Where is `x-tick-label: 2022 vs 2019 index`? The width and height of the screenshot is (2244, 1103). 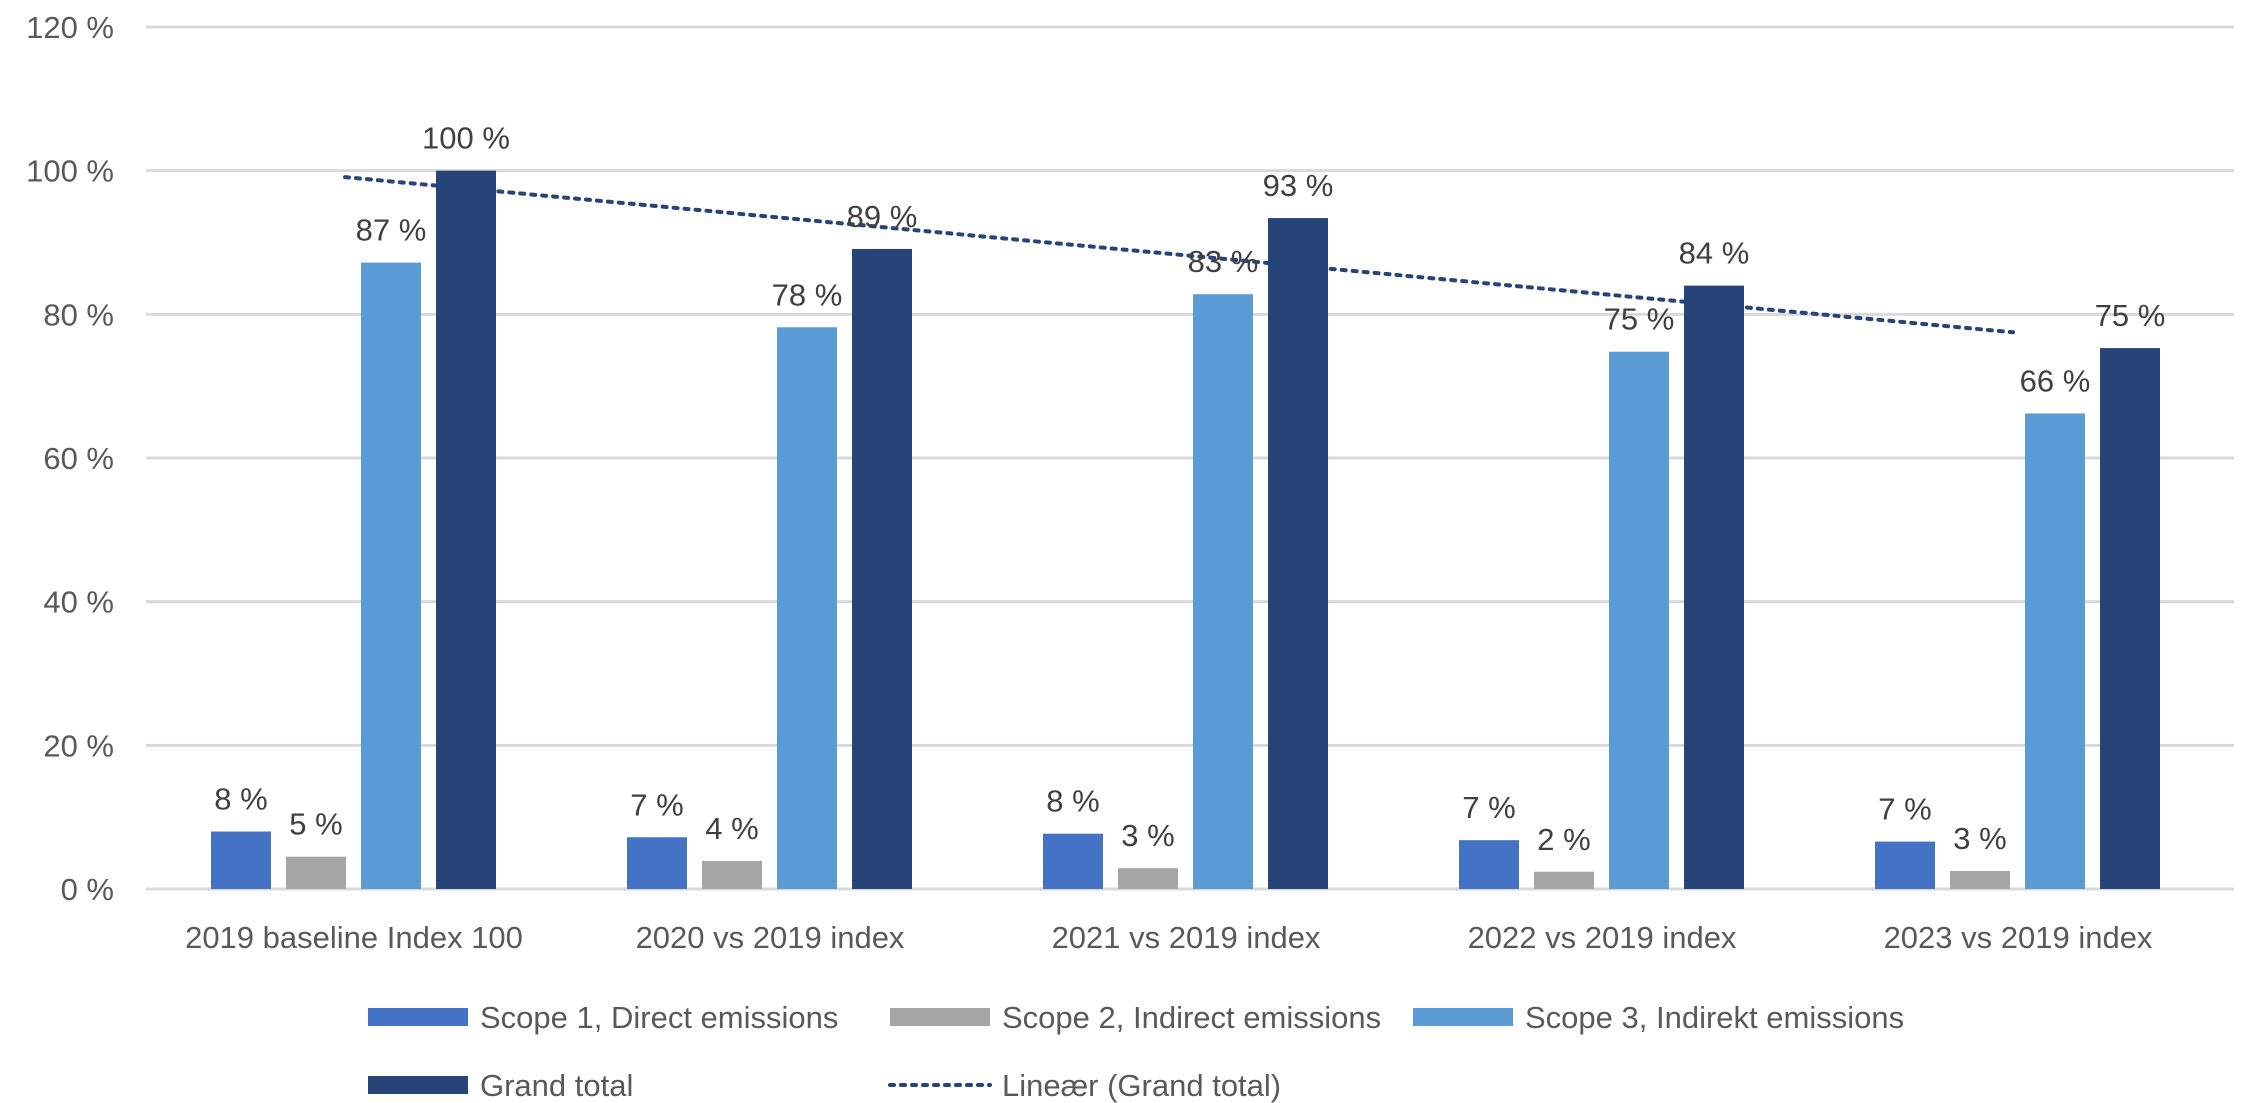 x-tick-label: 2022 vs 2019 index is located at coordinates (1602, 937).